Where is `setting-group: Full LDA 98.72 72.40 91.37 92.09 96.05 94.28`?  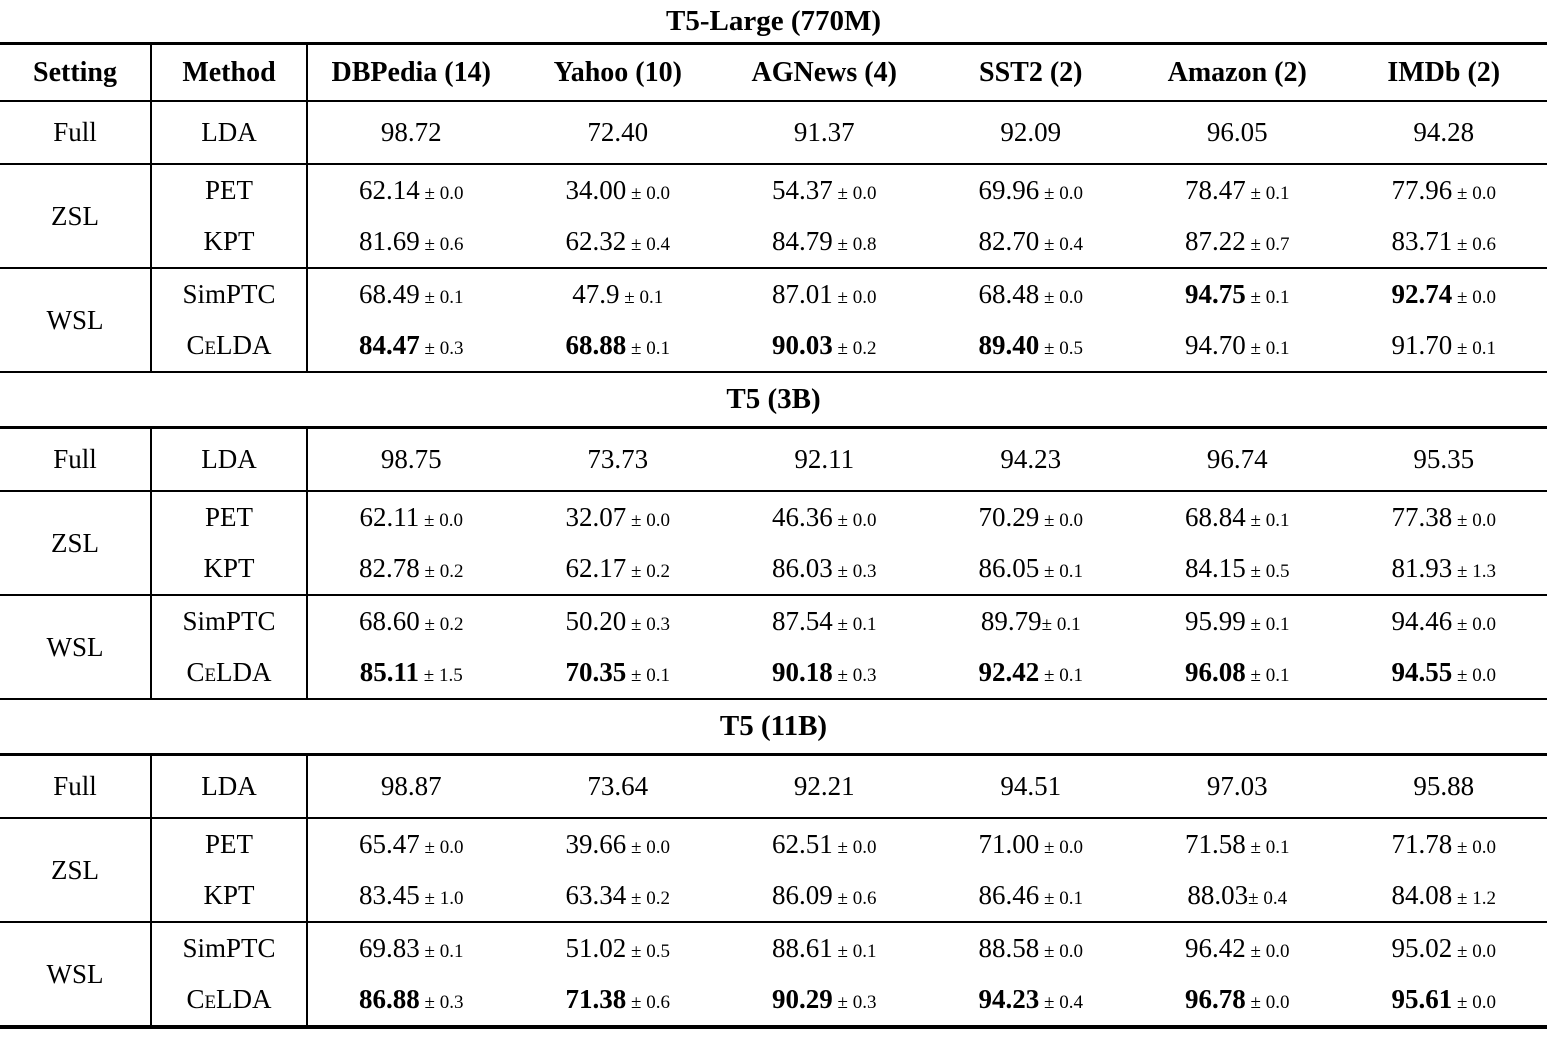 setting-group: Full LDA 98.72 72.40 91.37 92.09 96.05 94.28 is located at coordinates (773, 133).